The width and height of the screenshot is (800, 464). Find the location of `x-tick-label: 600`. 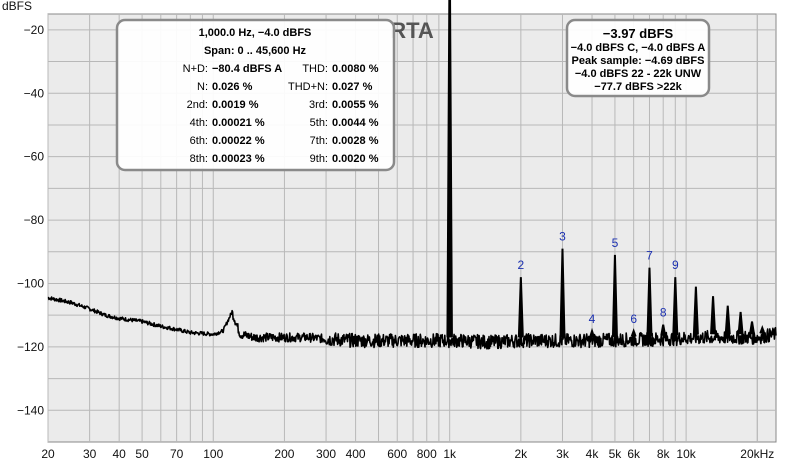

x-tick-label: 600 is located at coordinates (397, 454).